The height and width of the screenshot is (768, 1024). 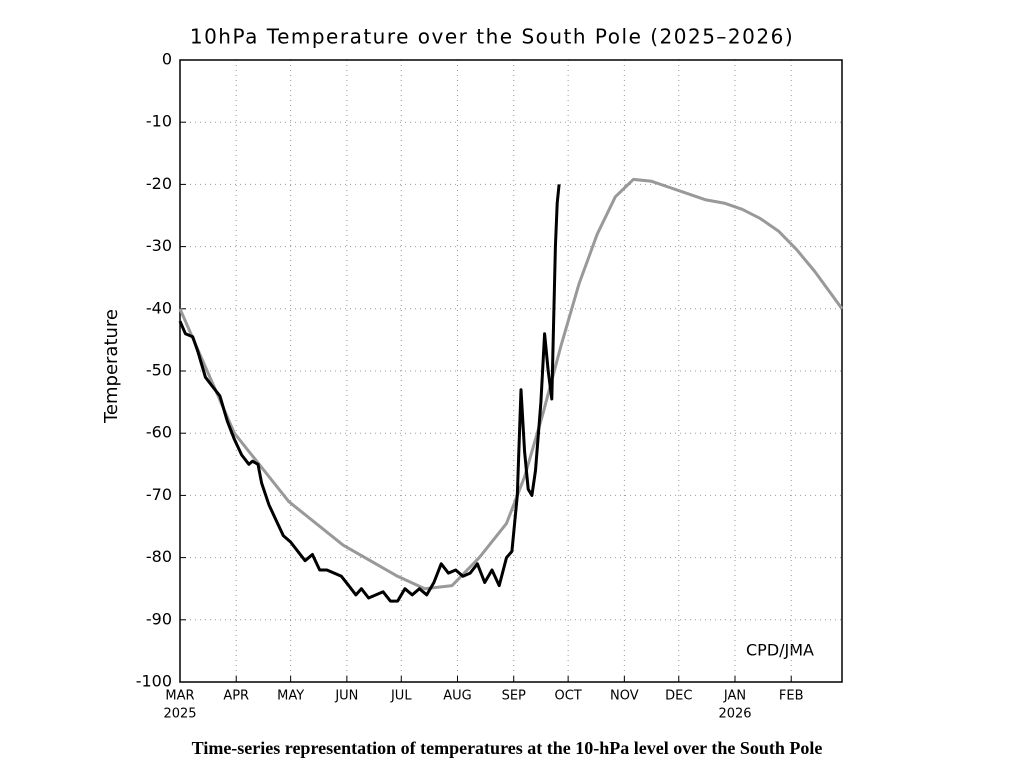 What do you see at coordinates (179, 696) in the screenshot?
I see `x-tick-label: MAR` at bounding box center [179, 696].